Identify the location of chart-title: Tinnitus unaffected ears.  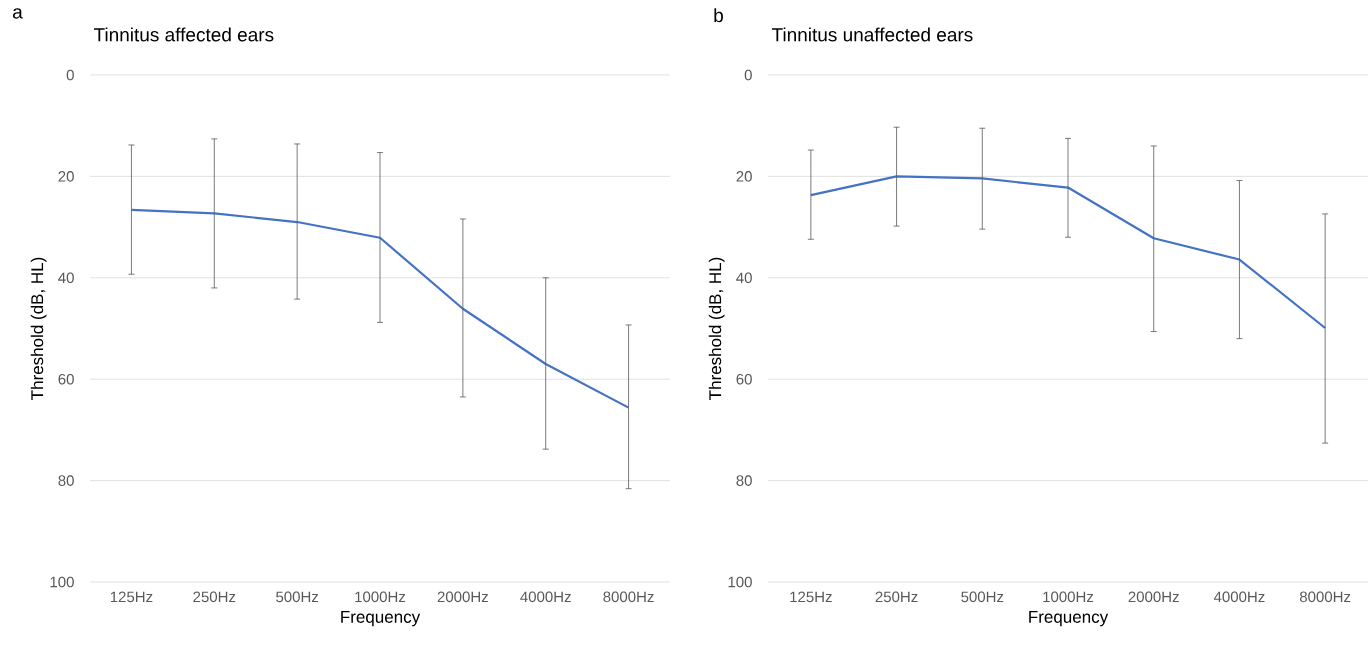
(872, 34).